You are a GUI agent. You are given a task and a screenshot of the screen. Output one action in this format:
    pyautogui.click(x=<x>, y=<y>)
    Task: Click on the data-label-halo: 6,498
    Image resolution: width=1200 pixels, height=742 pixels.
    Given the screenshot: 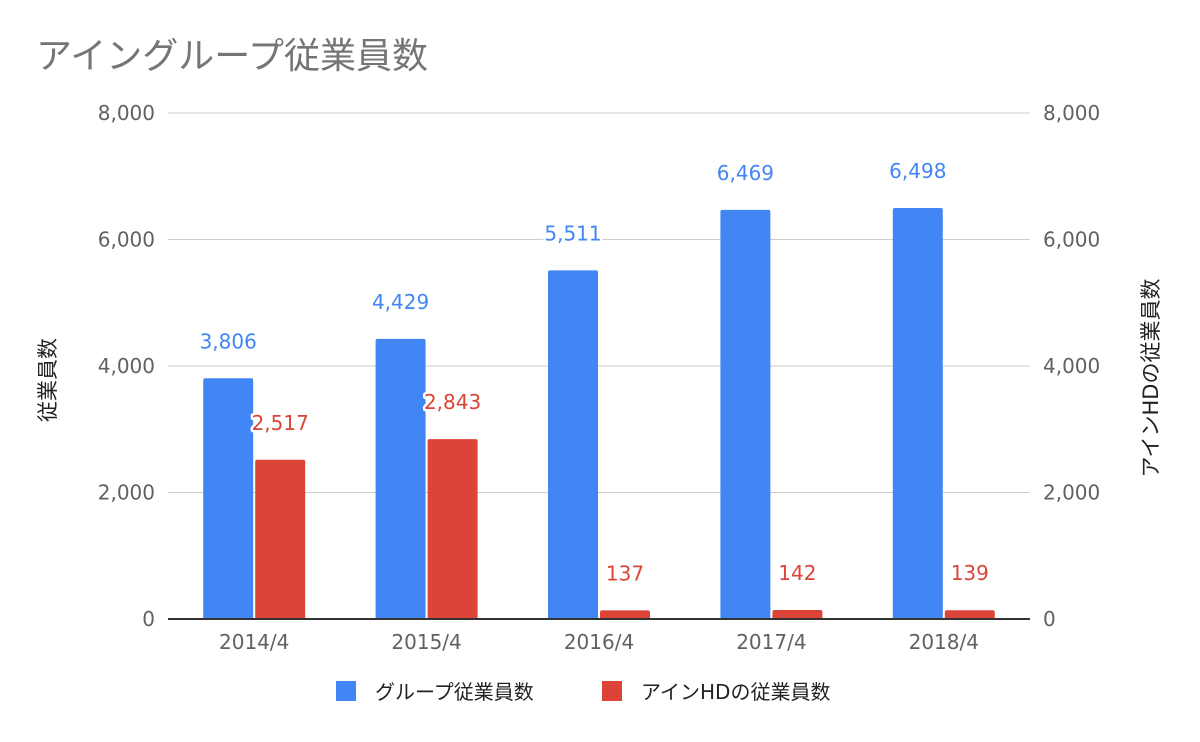 What is the action you would take?
    pyautogui.click(x=917, y=171)
    